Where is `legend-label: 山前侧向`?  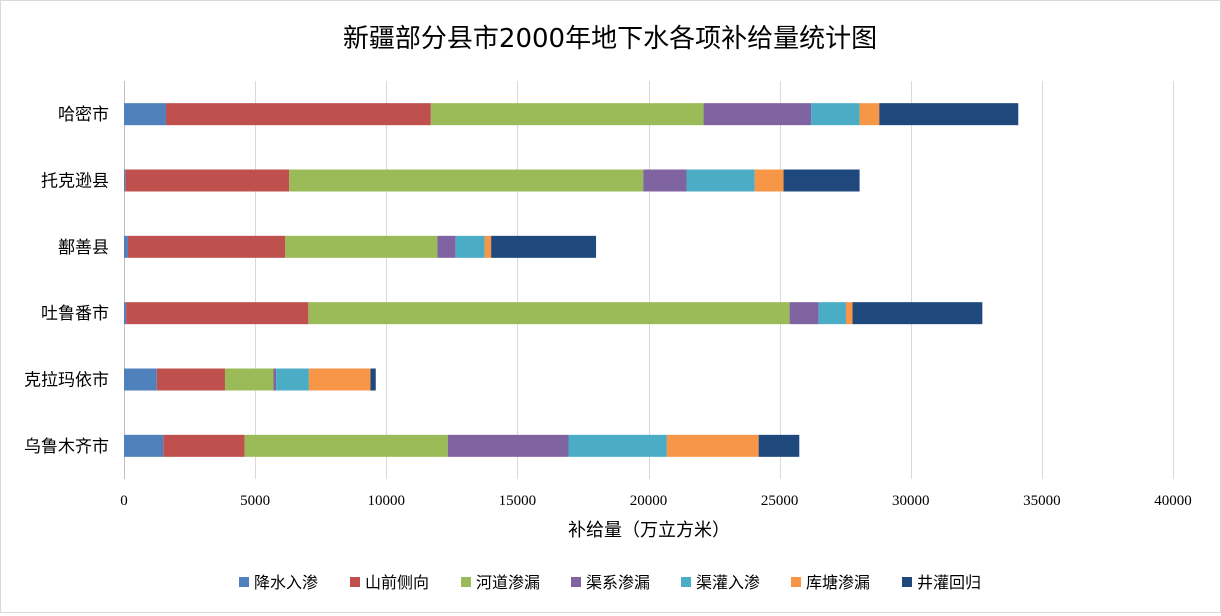 legend-label: 山前侧向 is located at coordinates (397, 582).